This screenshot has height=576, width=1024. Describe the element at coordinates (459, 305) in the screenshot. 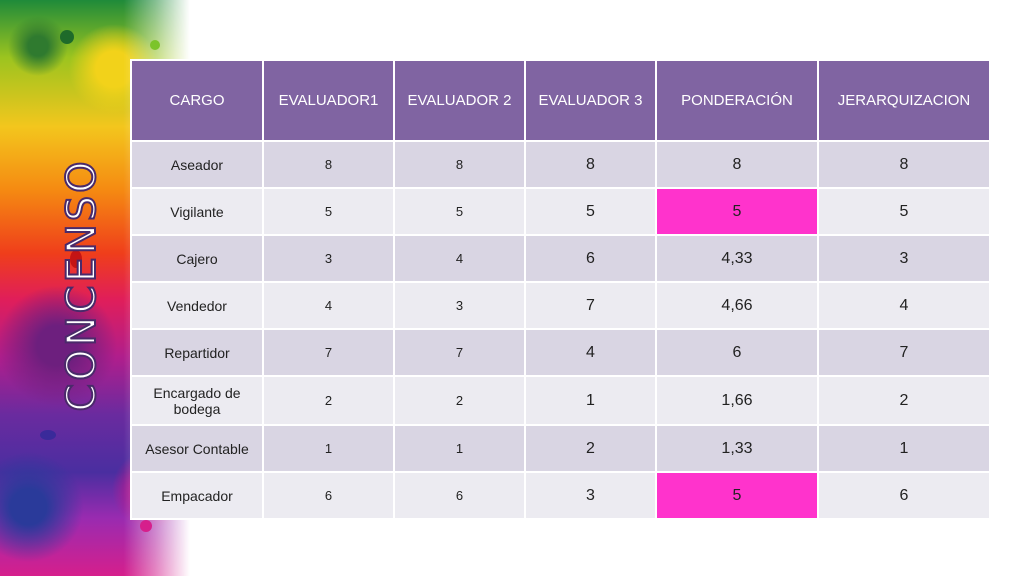

I see `cell-evaluador2: 3` at that location.